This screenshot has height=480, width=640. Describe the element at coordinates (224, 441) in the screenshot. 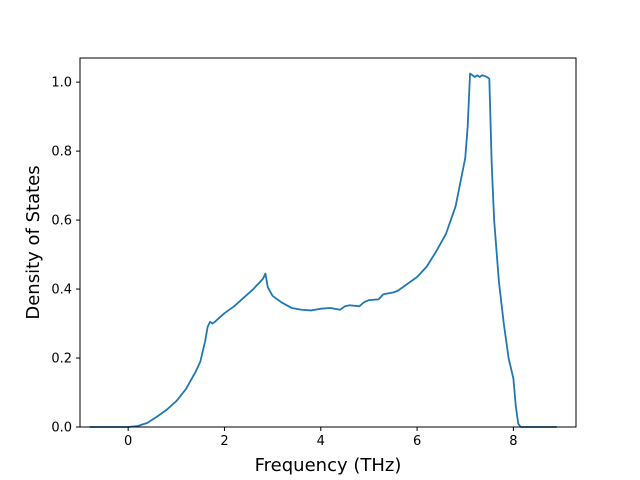

I see `x-tick-label-1: 2` at that location.